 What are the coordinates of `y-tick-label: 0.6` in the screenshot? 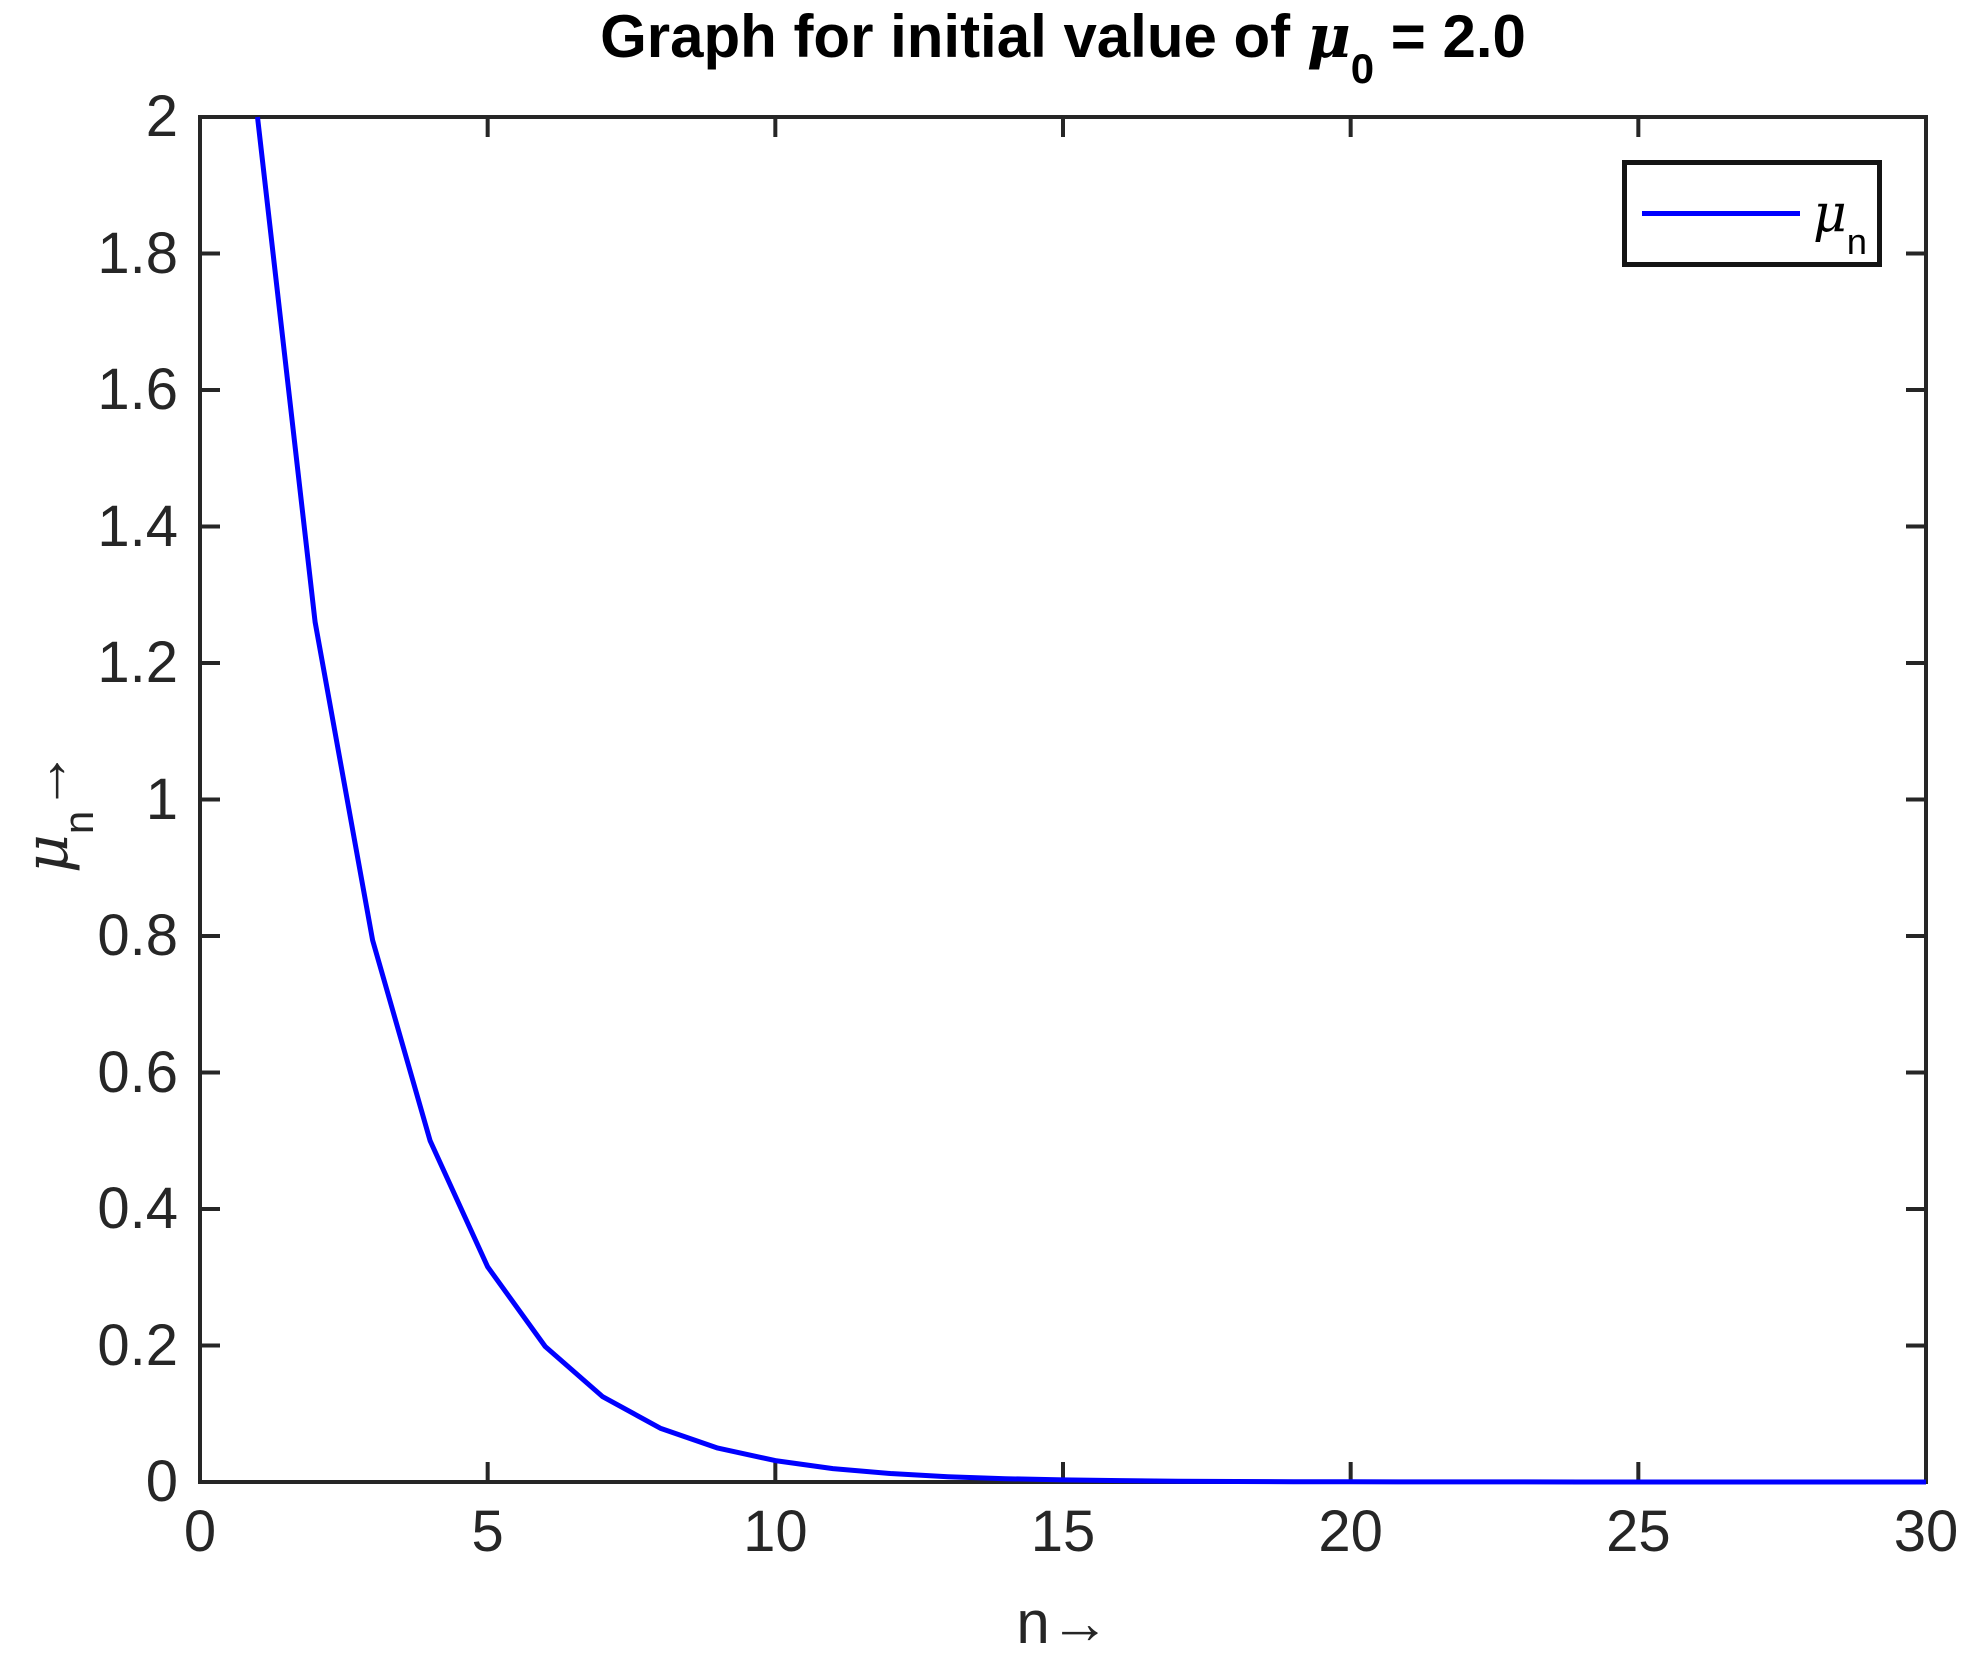 It's located at (137, 1072).